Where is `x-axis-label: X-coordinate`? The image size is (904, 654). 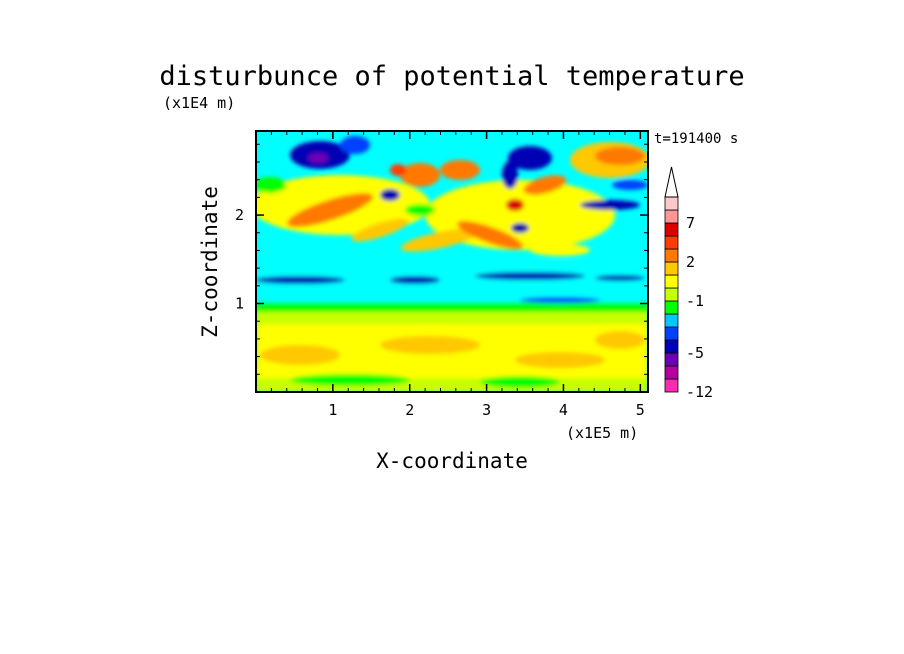
x-axis-label: X-coordinate is located at coordinates (452, 461).